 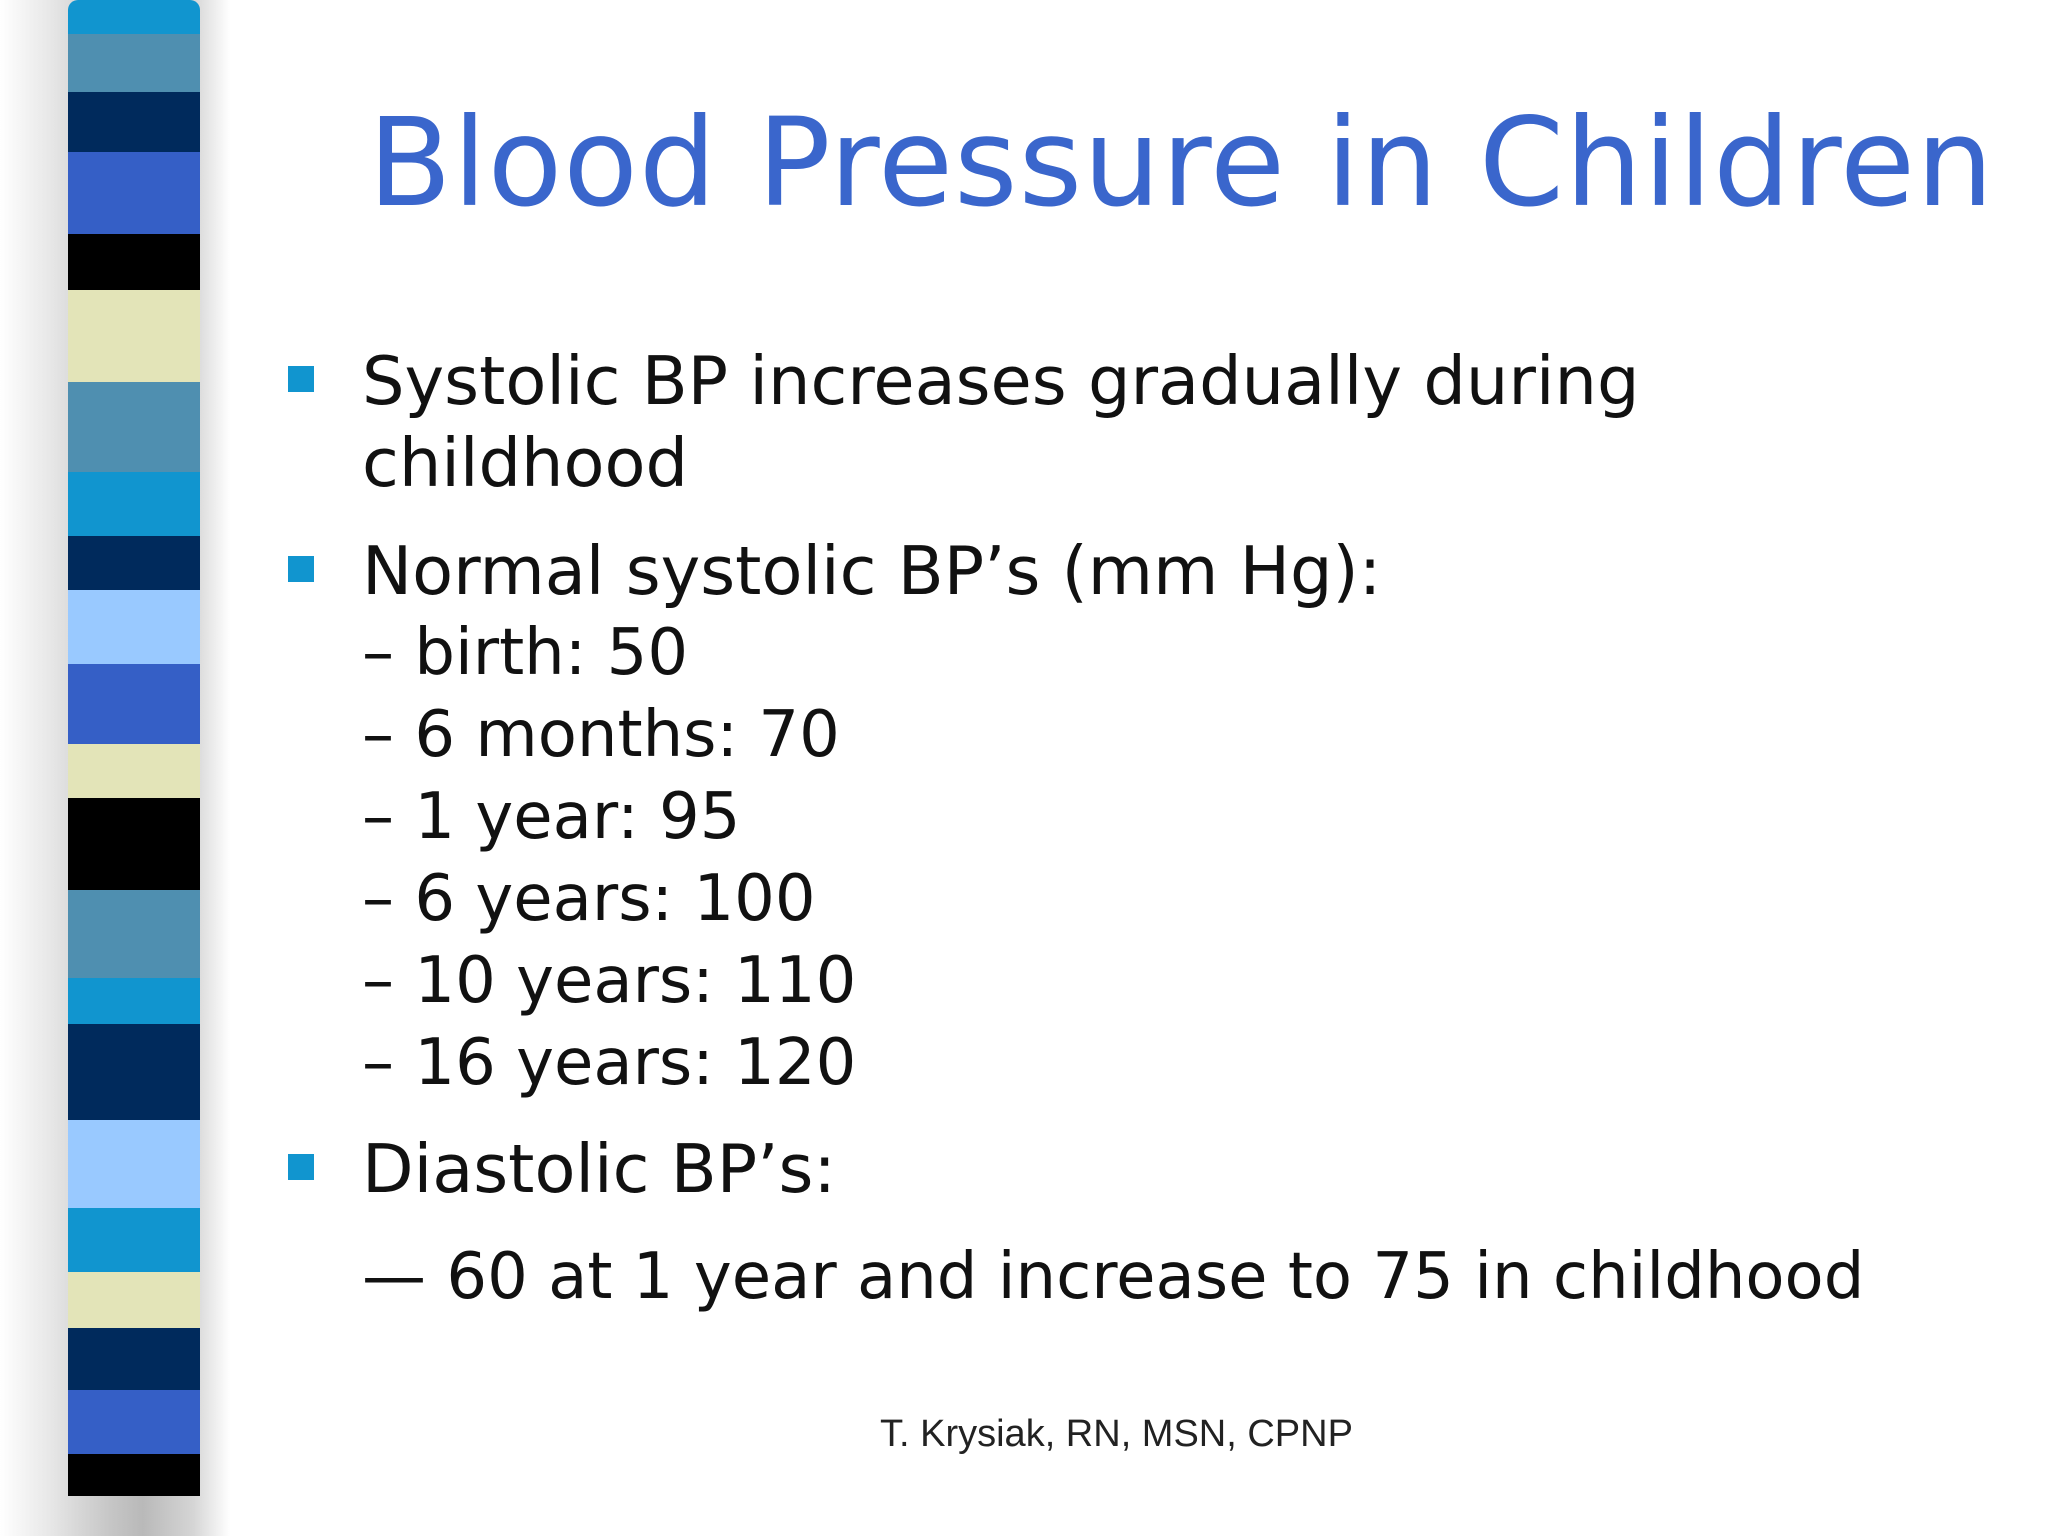 What do you see at coordinates (551, 817) in the screenshot?
I see `systolic-range-1-year: – 1 year: 95` at bounding box center [551, 817].